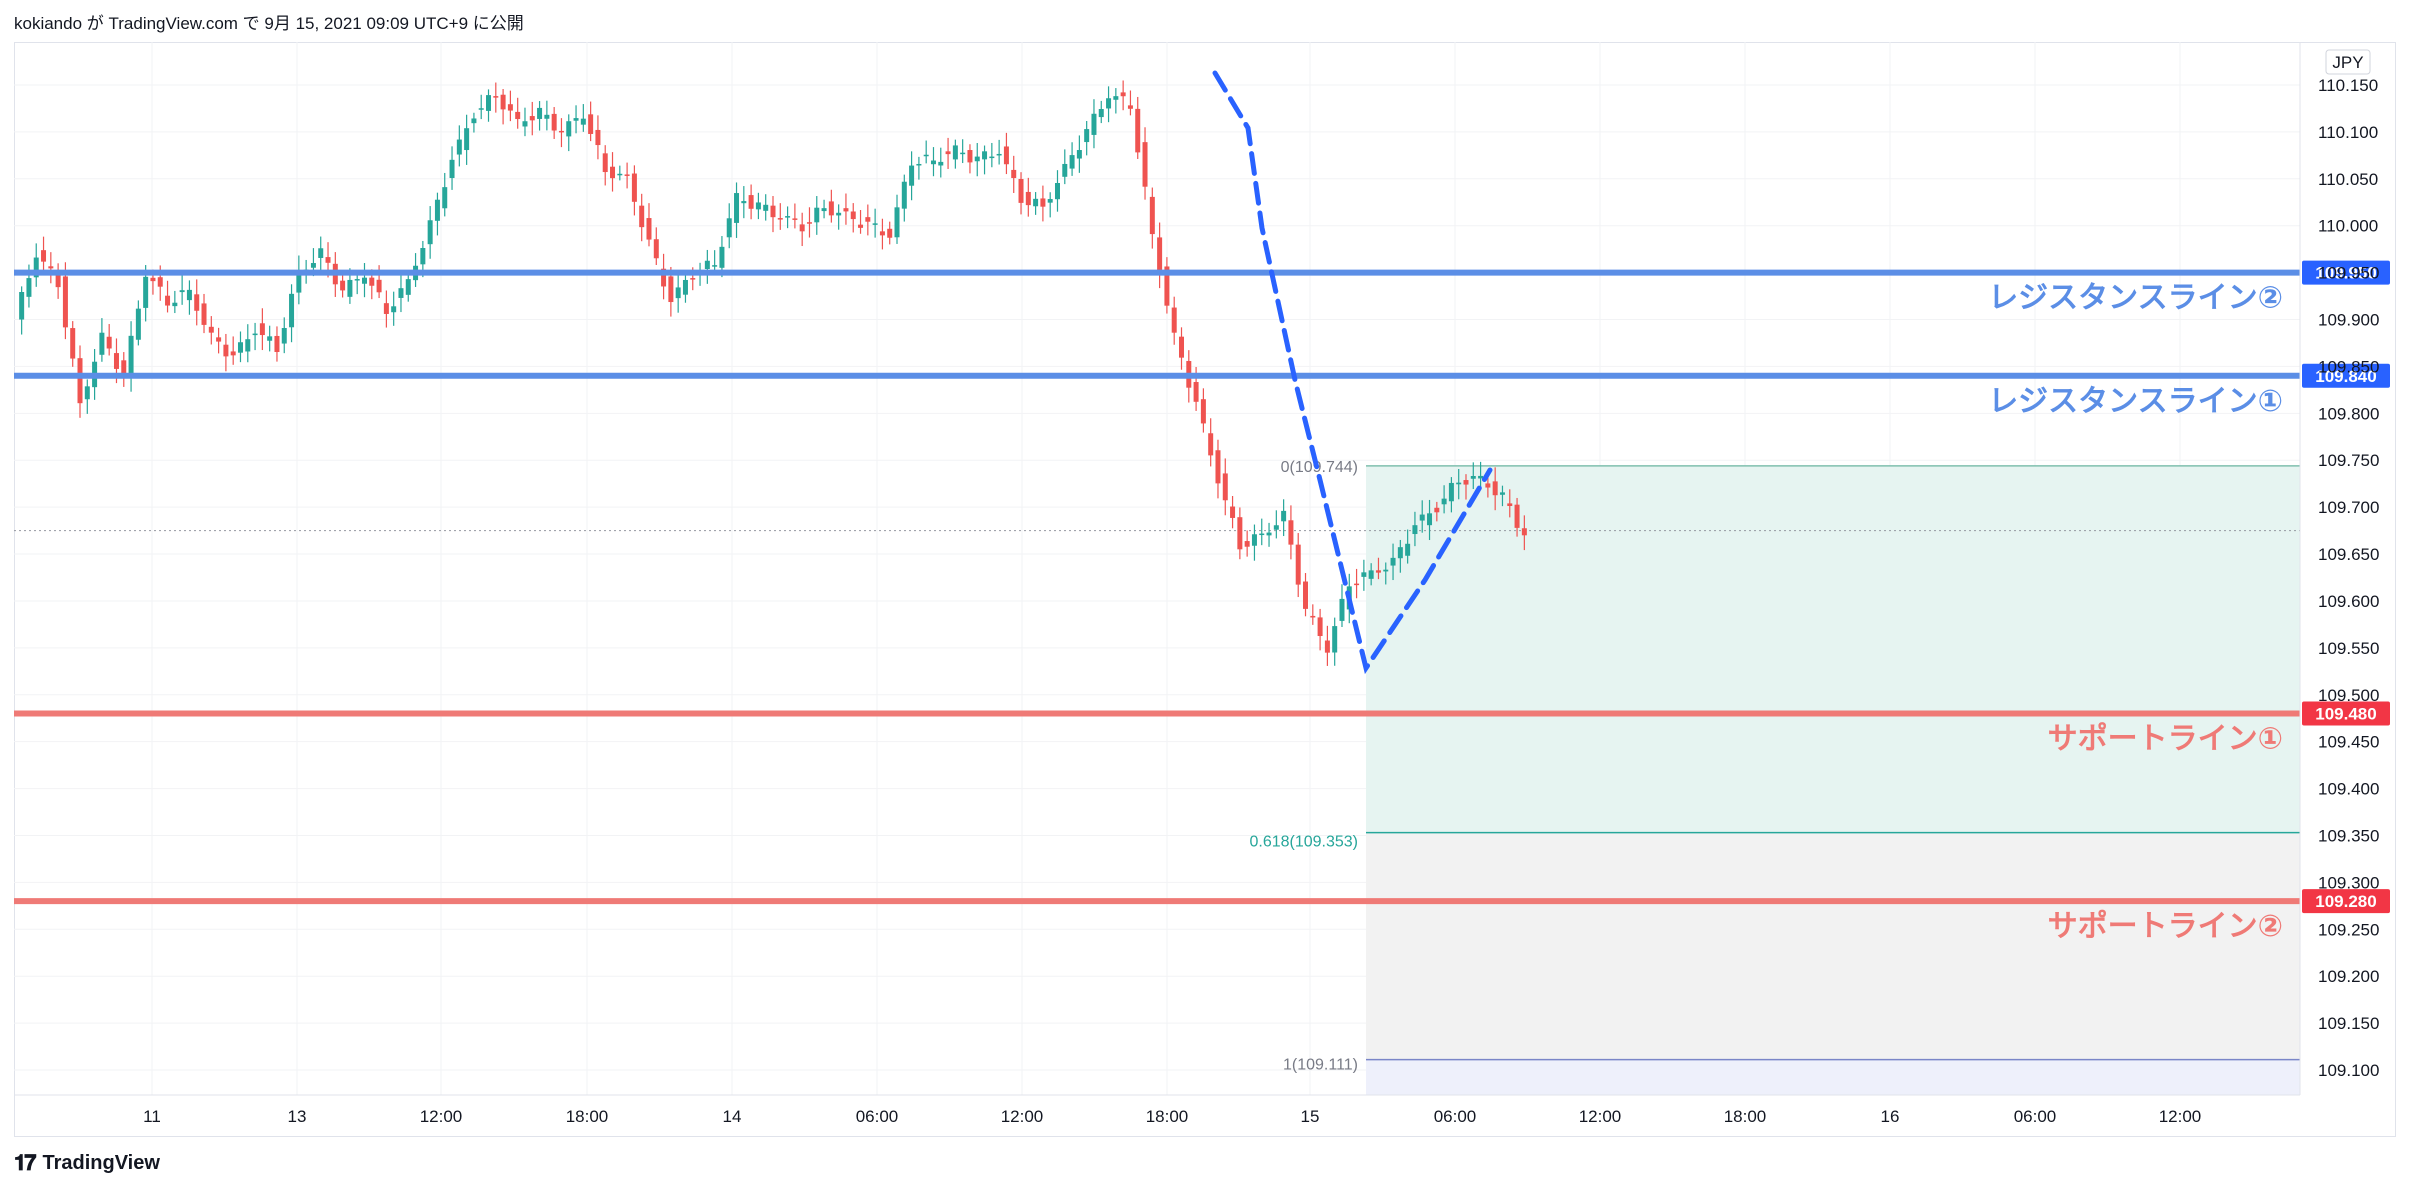  Describe the element at coordinates (2348, 413) in the screenshot. I see `price-axis-label: 109.800` at that location.